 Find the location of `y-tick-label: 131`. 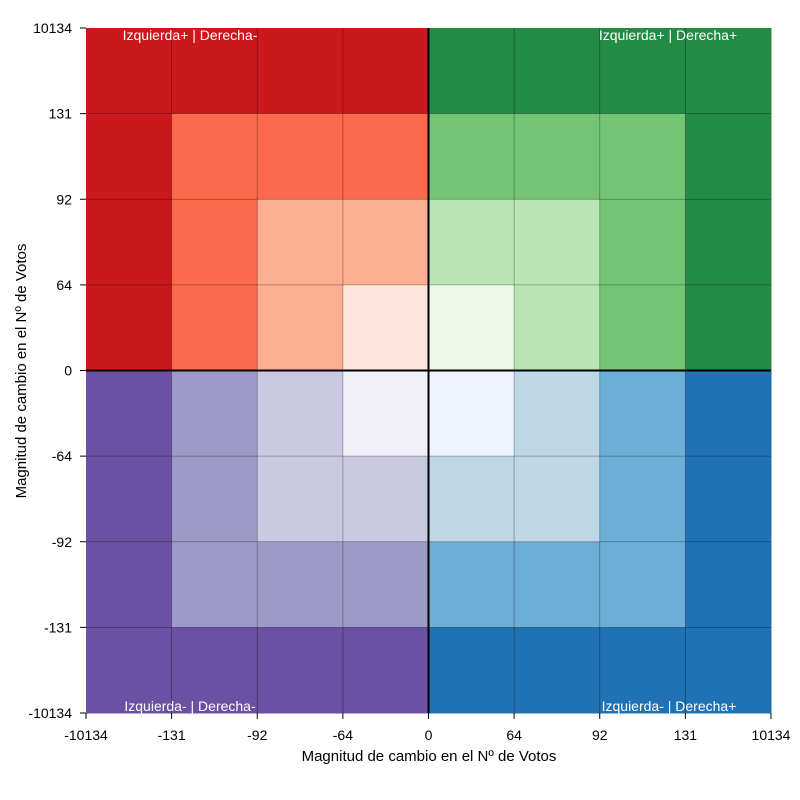

y-tick-label: 131 is located at coordinates (61, 114).